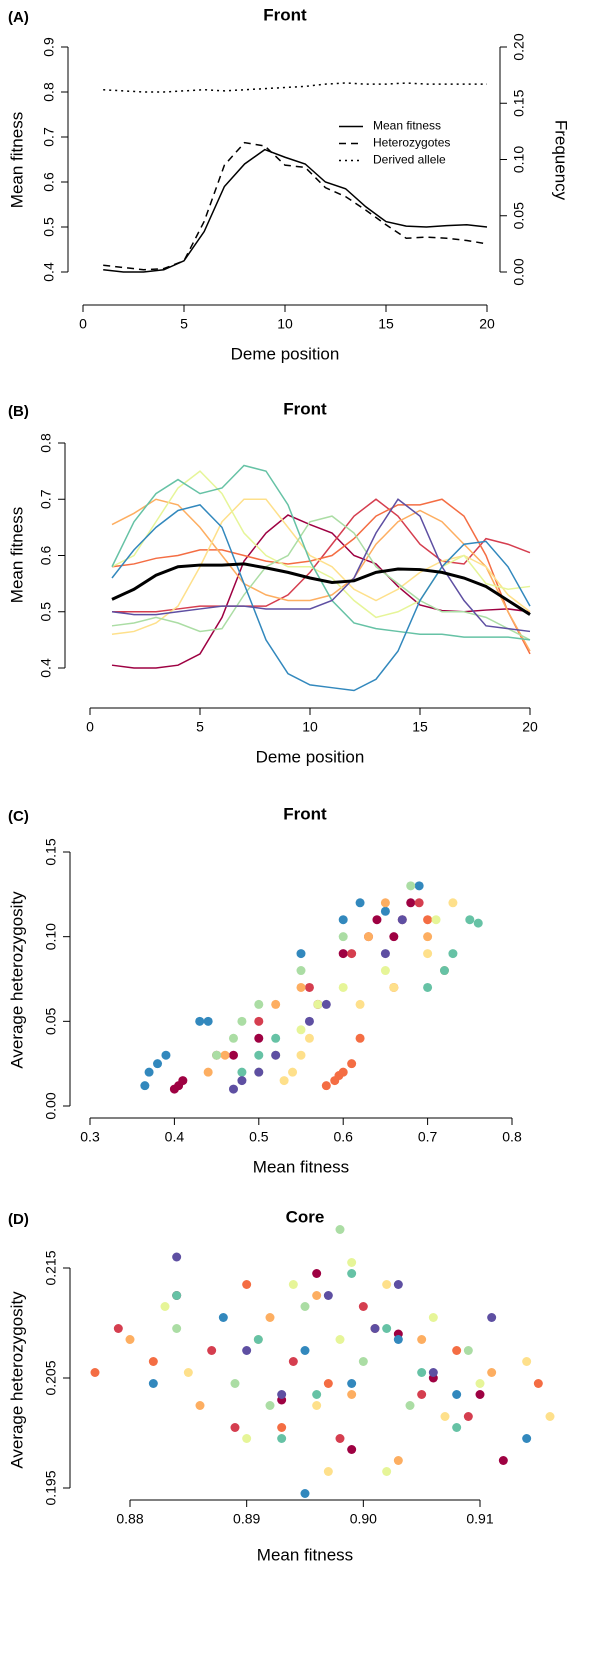 The image size is (605, 1671). I want to click on y-tick-label: 0.4, so click(49, 272).